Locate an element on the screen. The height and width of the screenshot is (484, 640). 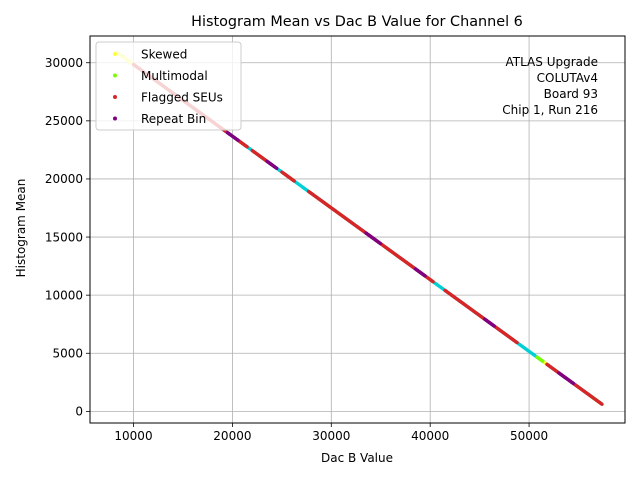
x-axis-label: Dac B Value is located at coordinates (357, 458).